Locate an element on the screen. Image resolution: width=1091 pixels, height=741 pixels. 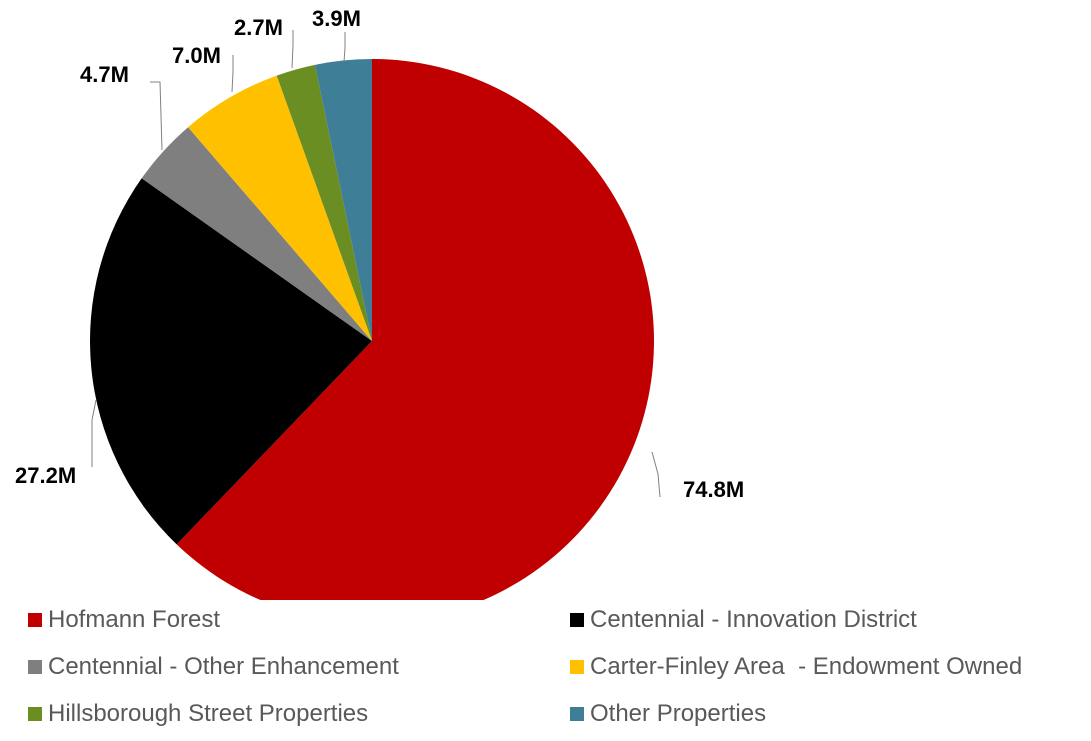
data-label: 3.9M is located at coordinates (336, 18).